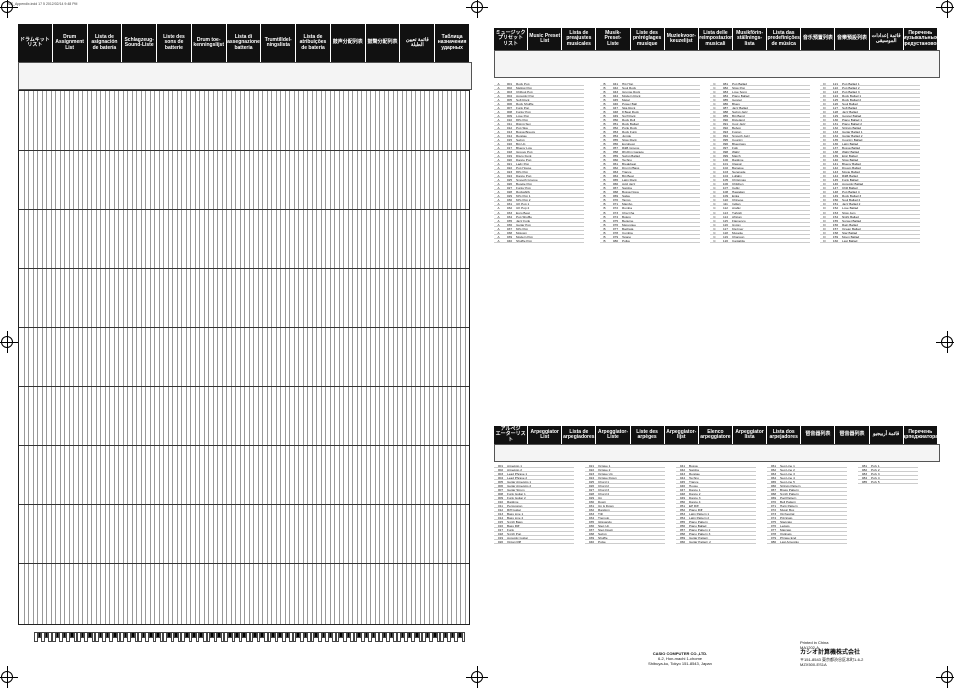 This screenshot has height=688, width=954. Describe the element at coordinates (509, 152) in the screenshot. I see `preset-number: 018` at that location.